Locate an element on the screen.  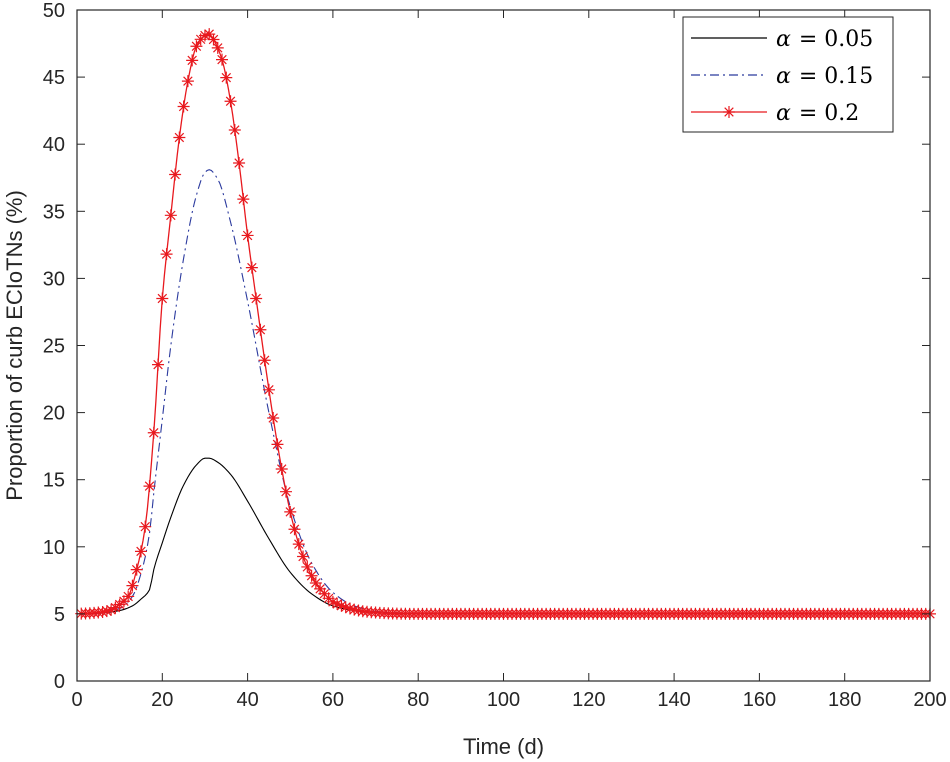
legend-entry-3: α = 0.2 is located at coordinates (775, 113).